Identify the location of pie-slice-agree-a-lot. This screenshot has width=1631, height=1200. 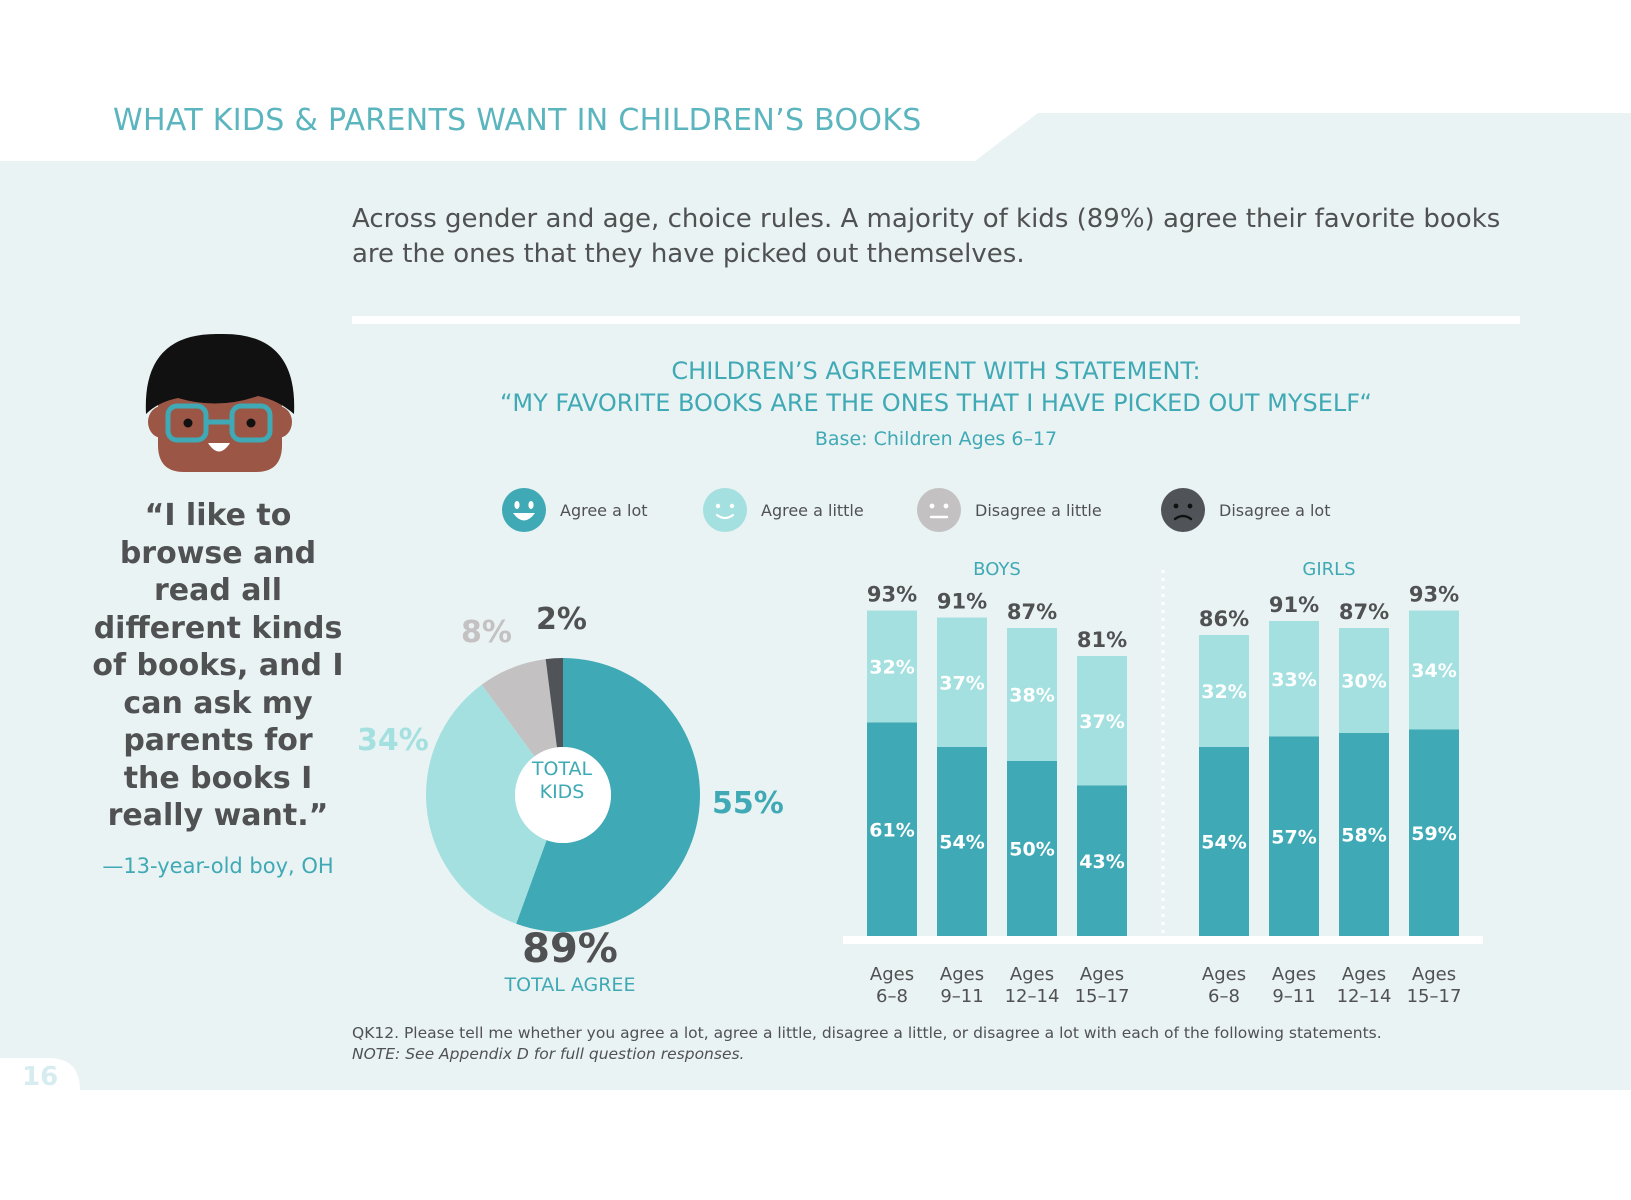
(608, 795).